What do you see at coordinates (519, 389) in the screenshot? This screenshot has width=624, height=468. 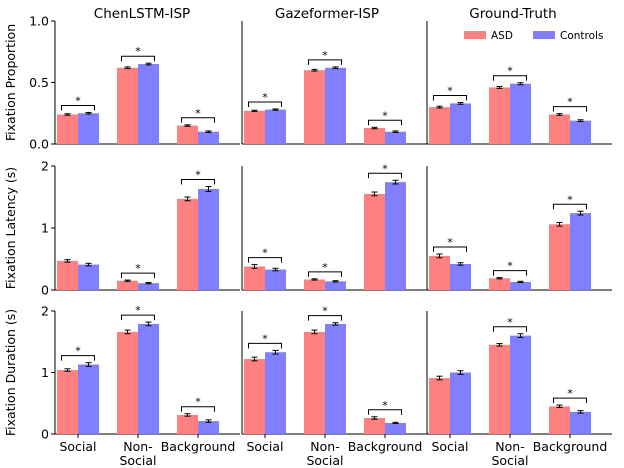 I see `panel-r2-c2: Social*Non-Social*Background` at bounding box center [519, 389].